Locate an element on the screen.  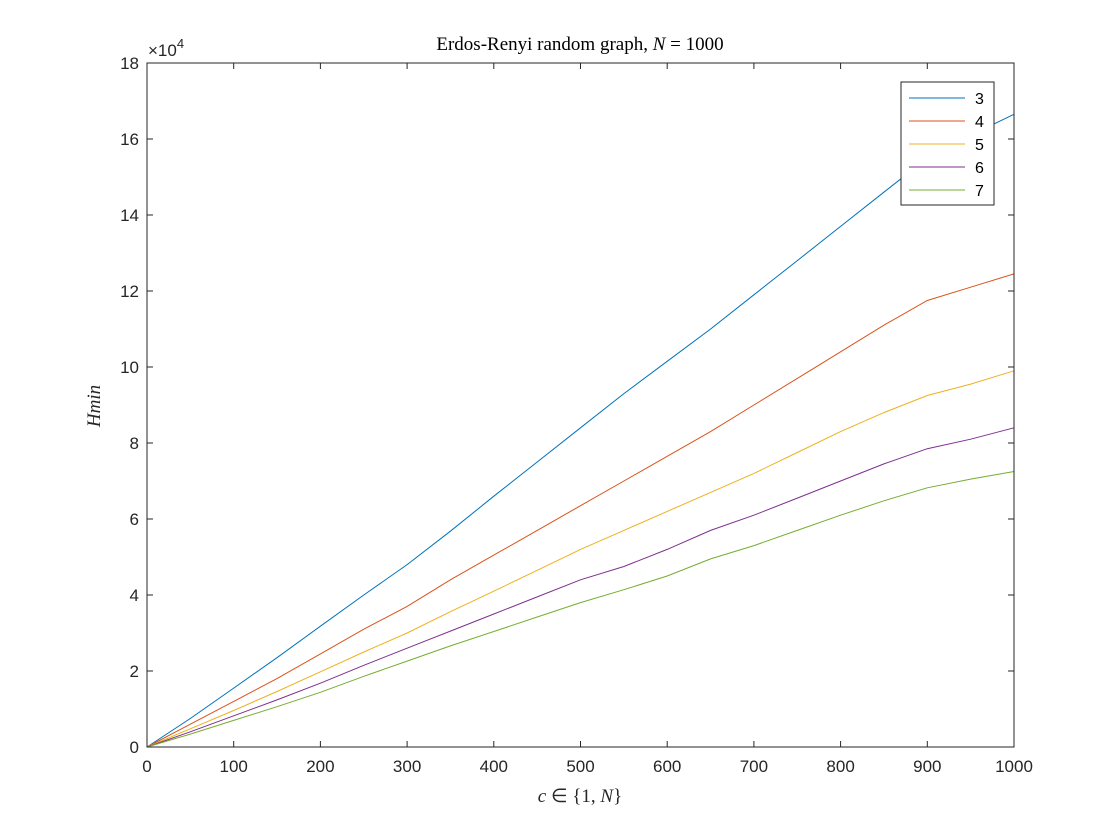
y-tick-label: 14 is located at coordinates (129, 215).